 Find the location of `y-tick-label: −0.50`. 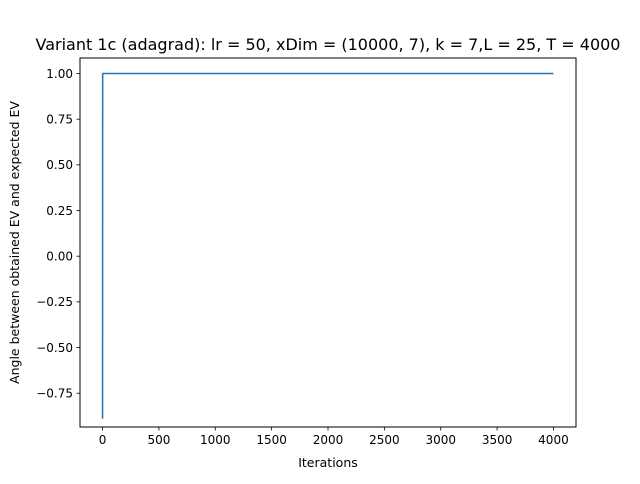

y-tick-label: −0.50 is located at coordinates (54, 348).